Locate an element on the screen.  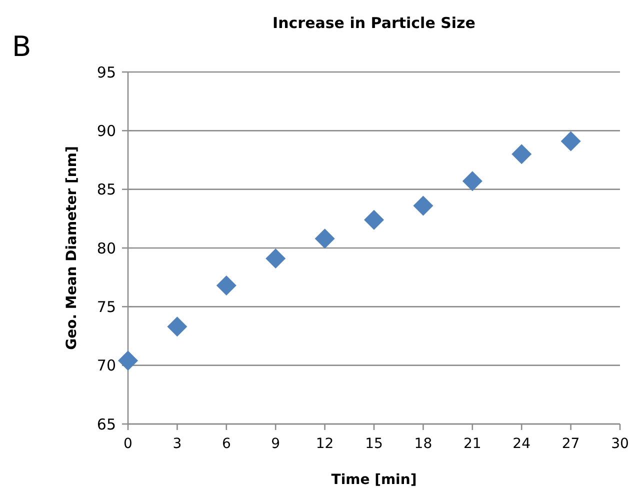
chart-title: Increase in Particle Size is located at coordinates (374, 23).